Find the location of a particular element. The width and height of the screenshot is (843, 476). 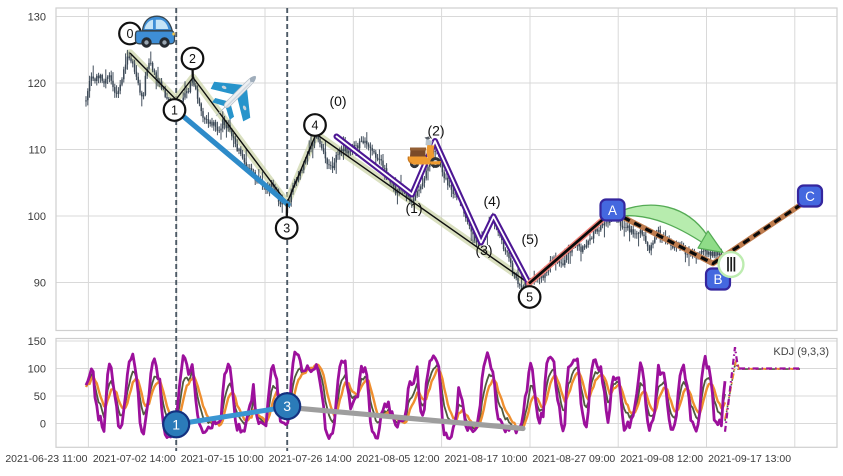

svg-text: 5 is located at coordinates (529, 297).